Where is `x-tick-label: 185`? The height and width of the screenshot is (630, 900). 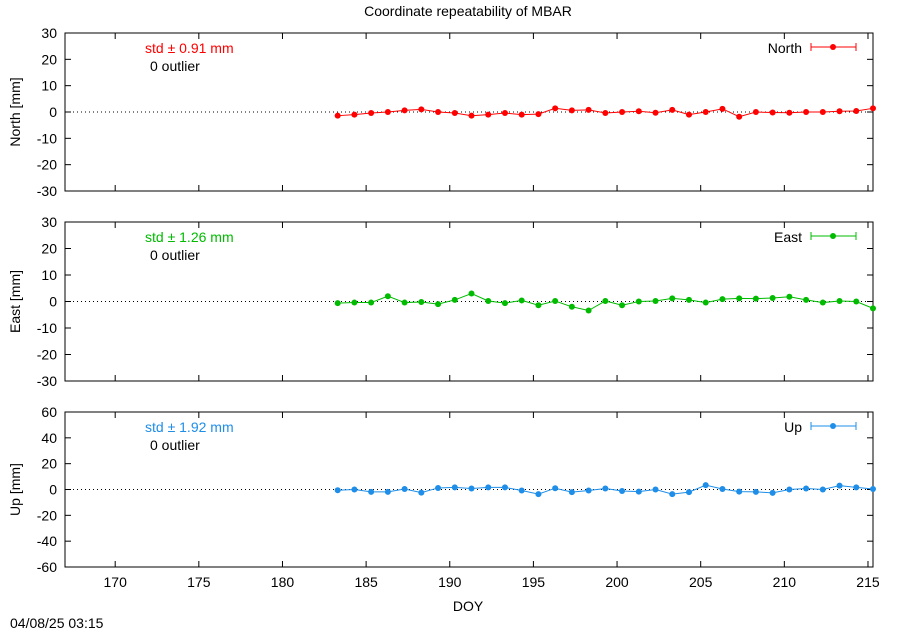
x-tick-label: 185 is located at coordinates (366, 582).